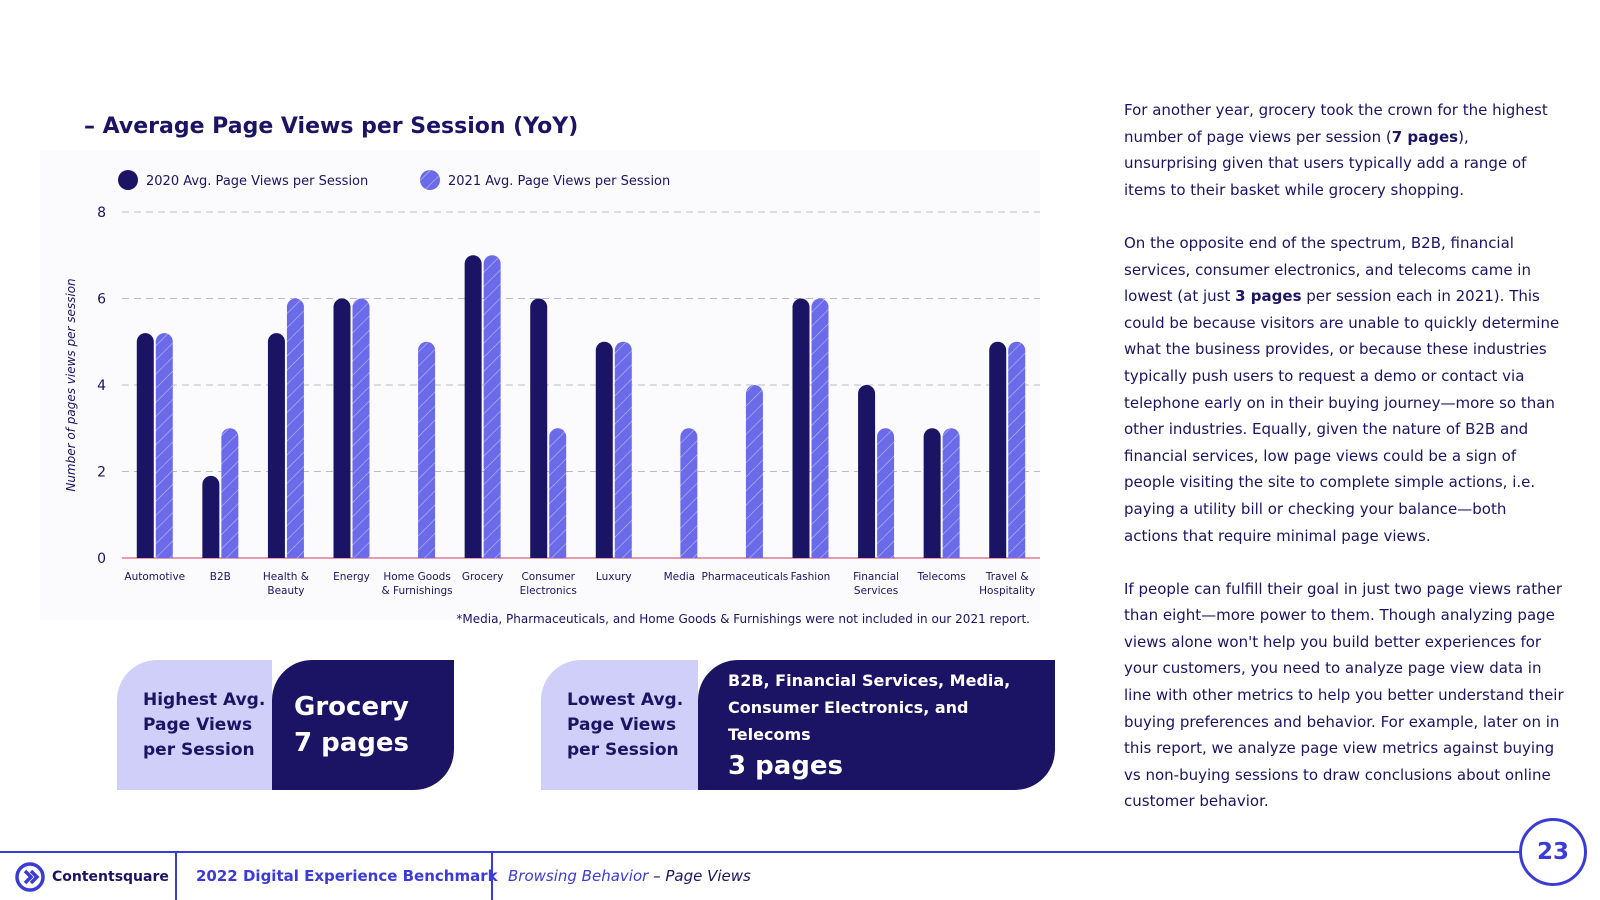  What do you see at coordinates (363, 725) in the screenshot?
I see `highest-callout-value: Grocery 7 pages` at bounding box center [363, 725].